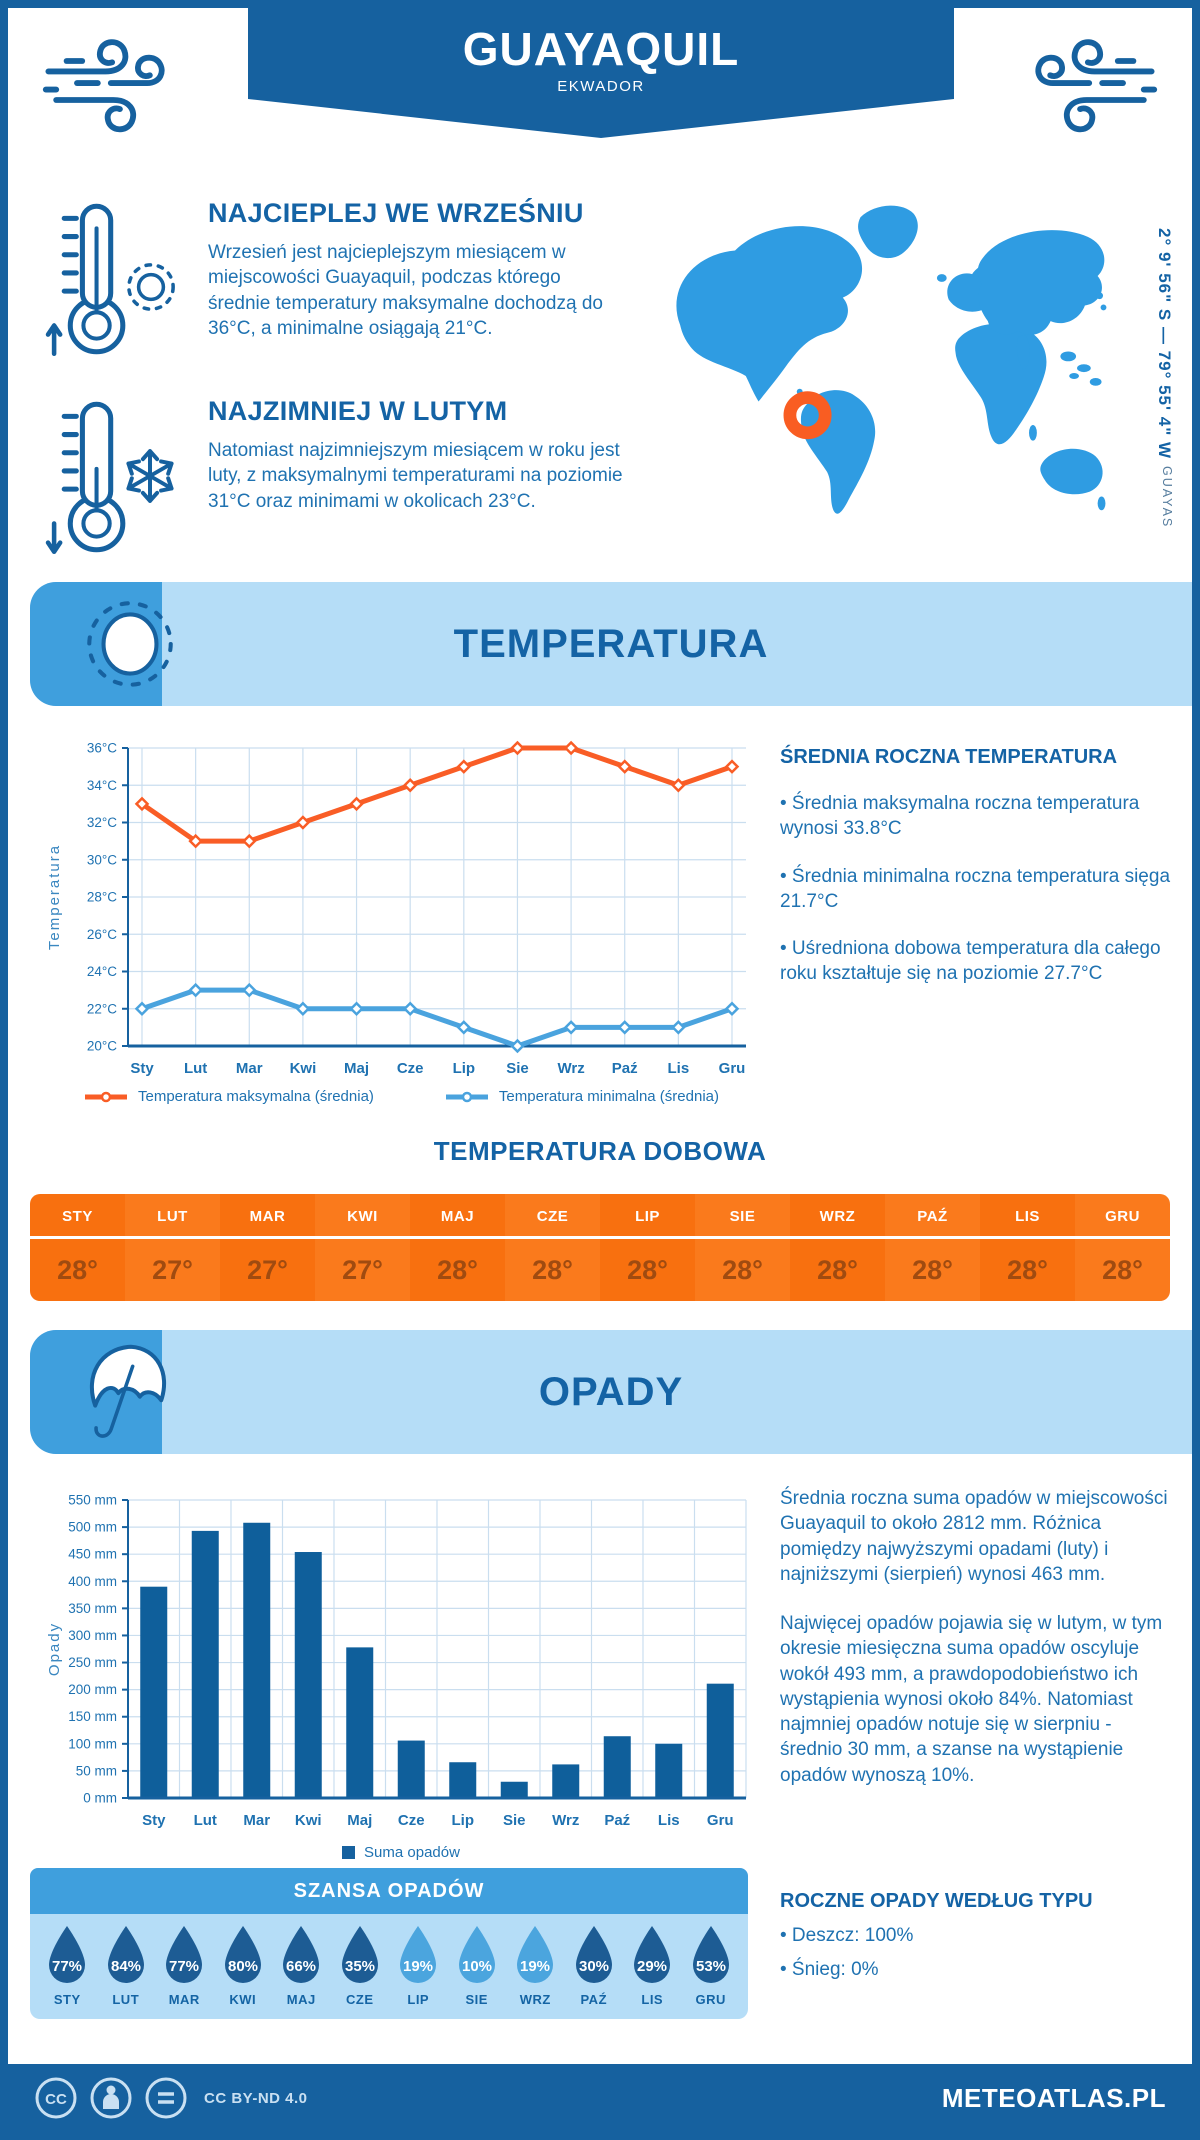 Image resolution: width=1200 pixels, height=2140 pixels. What do you see at coordinates (617, 1820) in the screenshot?
I see `svg-text: Paź` at bounding box center [617, 1820].